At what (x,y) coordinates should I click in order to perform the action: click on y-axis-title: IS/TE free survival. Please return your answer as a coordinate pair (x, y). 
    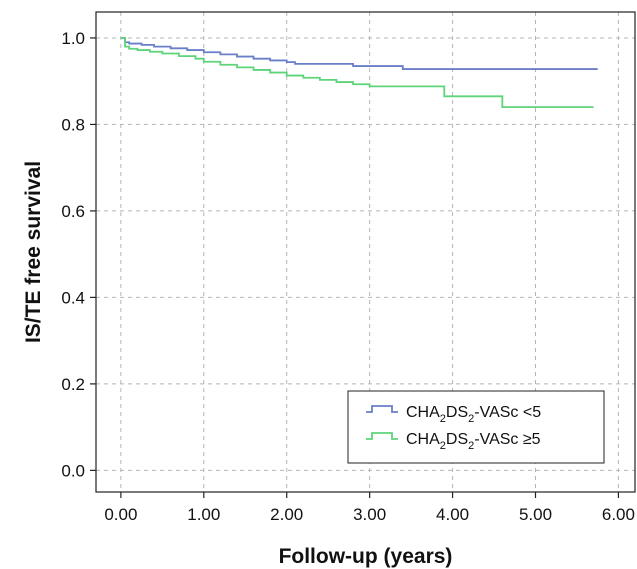
    Looking at the image, I should click on (33, 252).